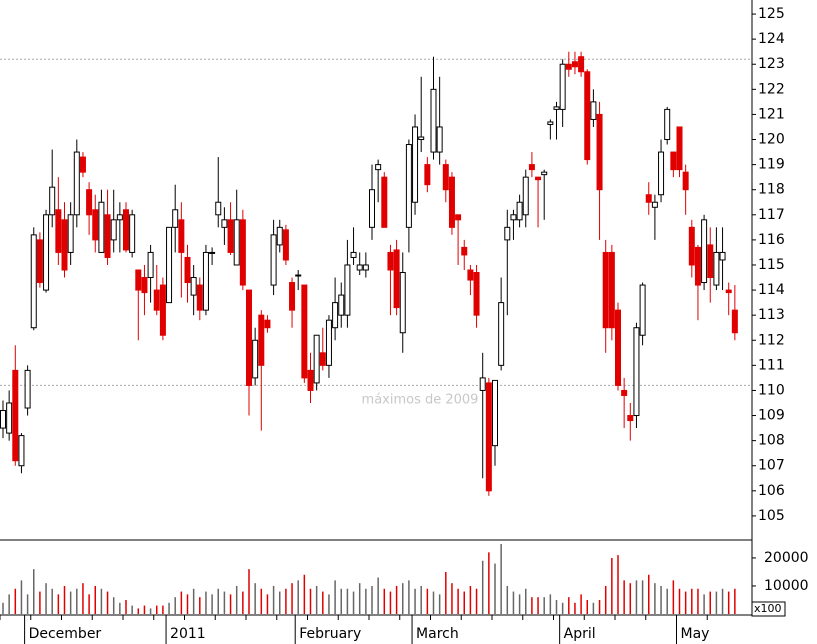 Image resolution: width=817 pixels, height=644 pixels. What do you see at coordinates (771, 265) in the screenshot?
I see `y-tick-label: 115` at bounding box center [771, 265].